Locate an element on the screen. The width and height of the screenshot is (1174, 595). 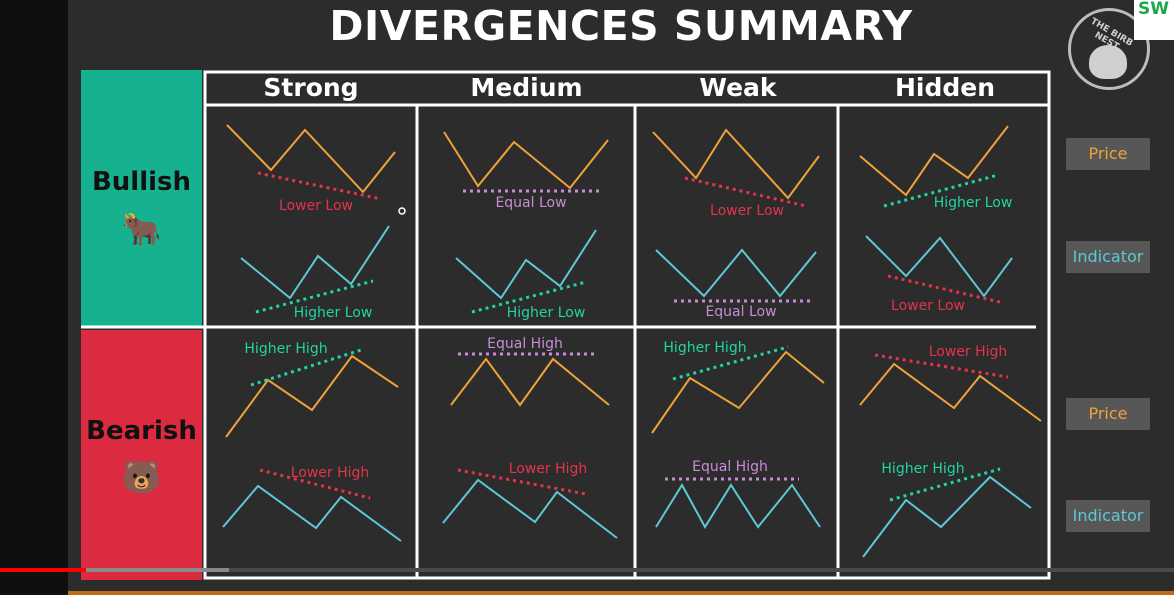
bearish-hidden-price-label: Lower High is located at coordinates (968, 352).